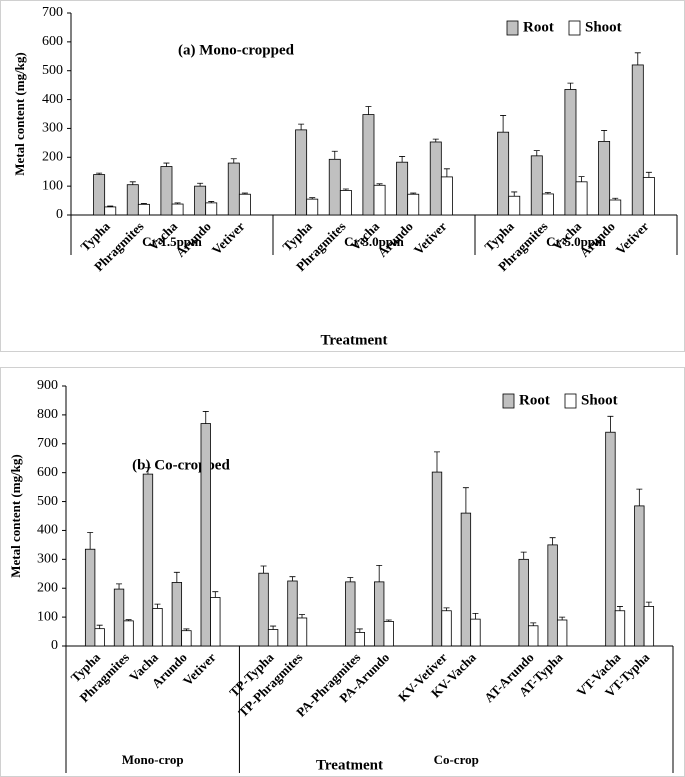  What do you see at coordinates (349, 765) in the screenshot?
I see `x-axis-label: Treatment` at bounding box center [349, 765].